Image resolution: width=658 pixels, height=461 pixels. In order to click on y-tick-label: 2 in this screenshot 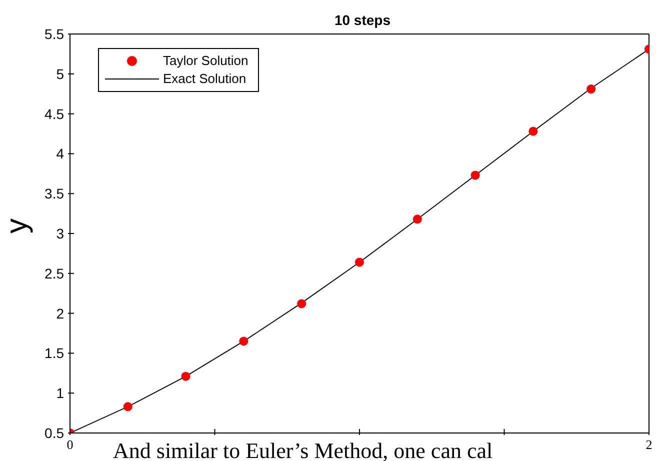, I will do `click(60, 313)`.